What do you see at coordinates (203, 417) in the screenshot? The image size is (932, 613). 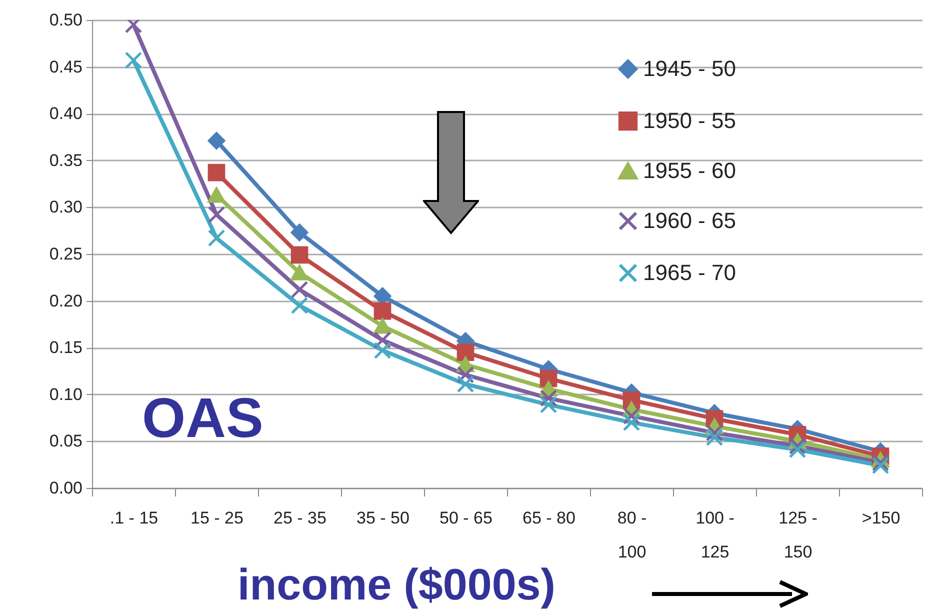 I see `annotation: OAS` at bounding box center [203, 417].